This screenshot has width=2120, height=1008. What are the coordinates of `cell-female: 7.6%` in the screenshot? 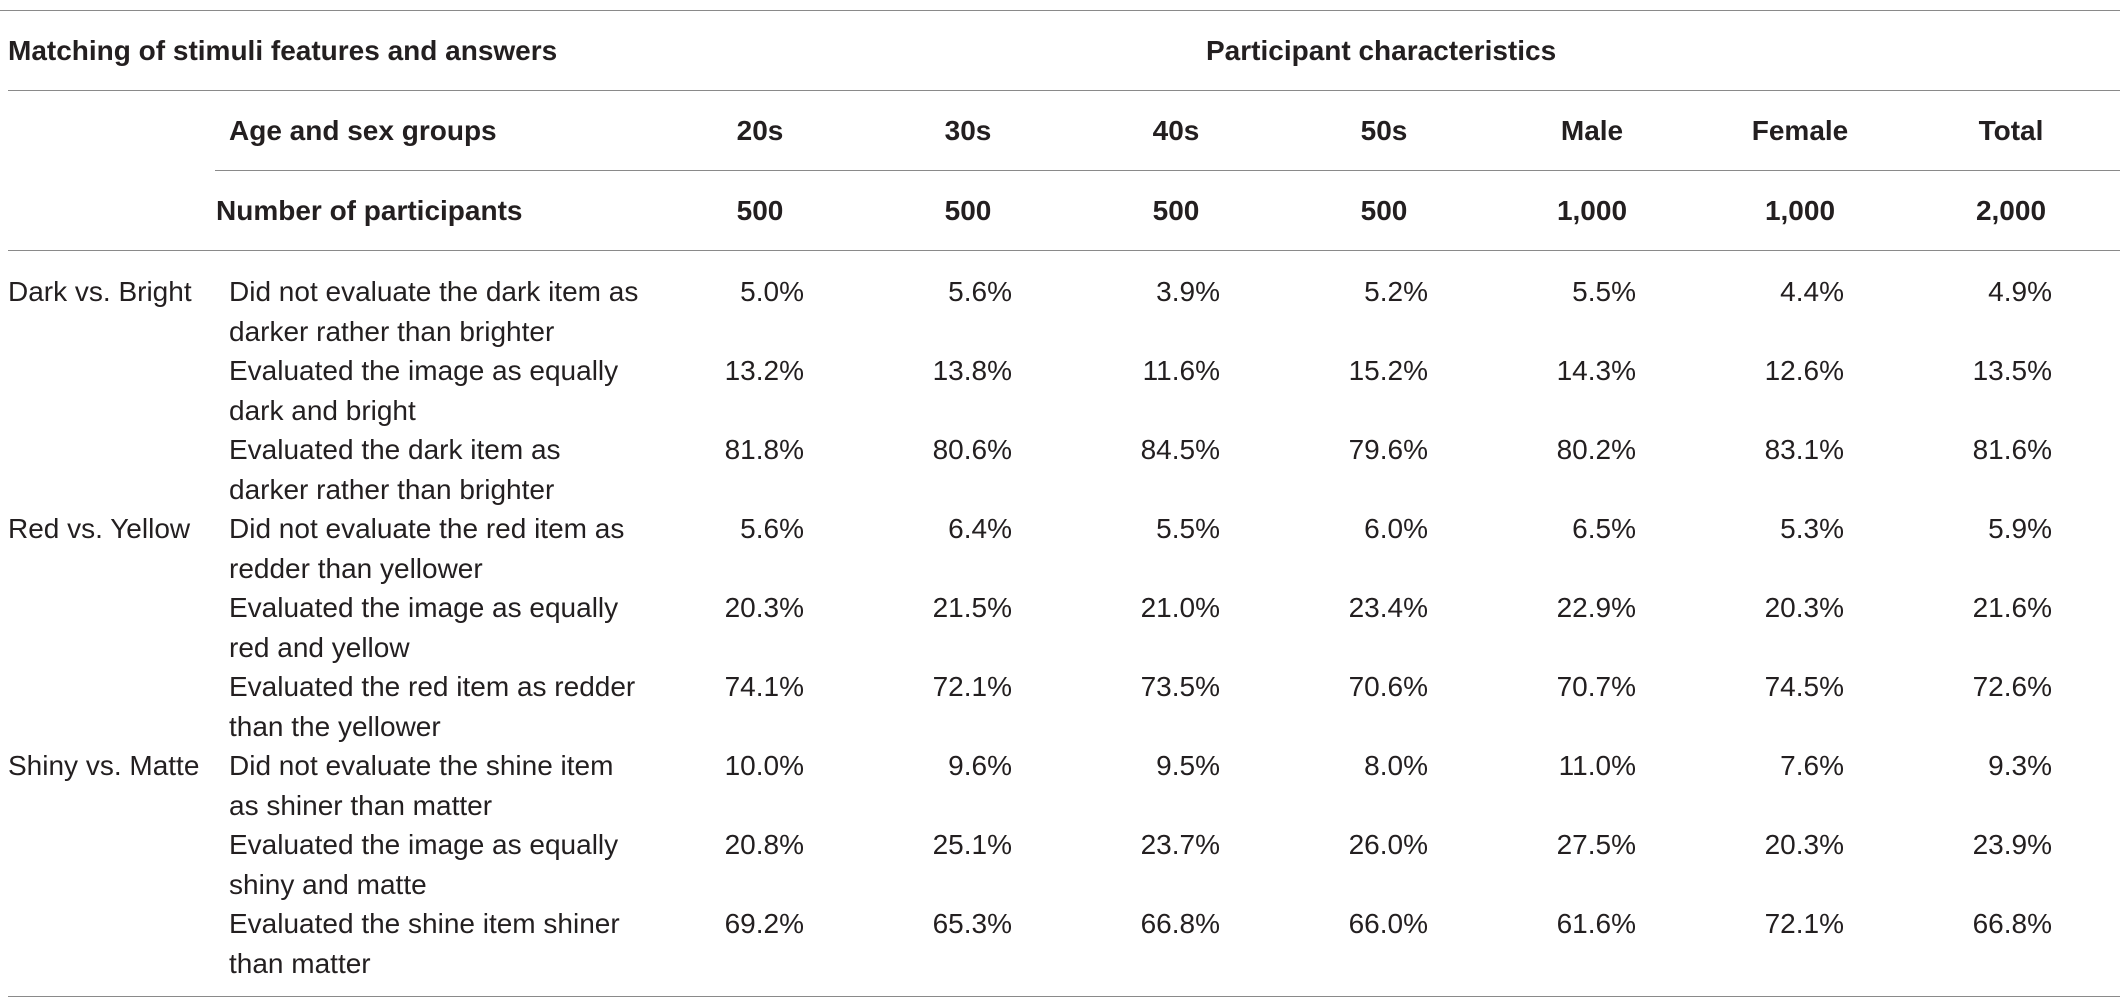 It's located at (1812, 765).